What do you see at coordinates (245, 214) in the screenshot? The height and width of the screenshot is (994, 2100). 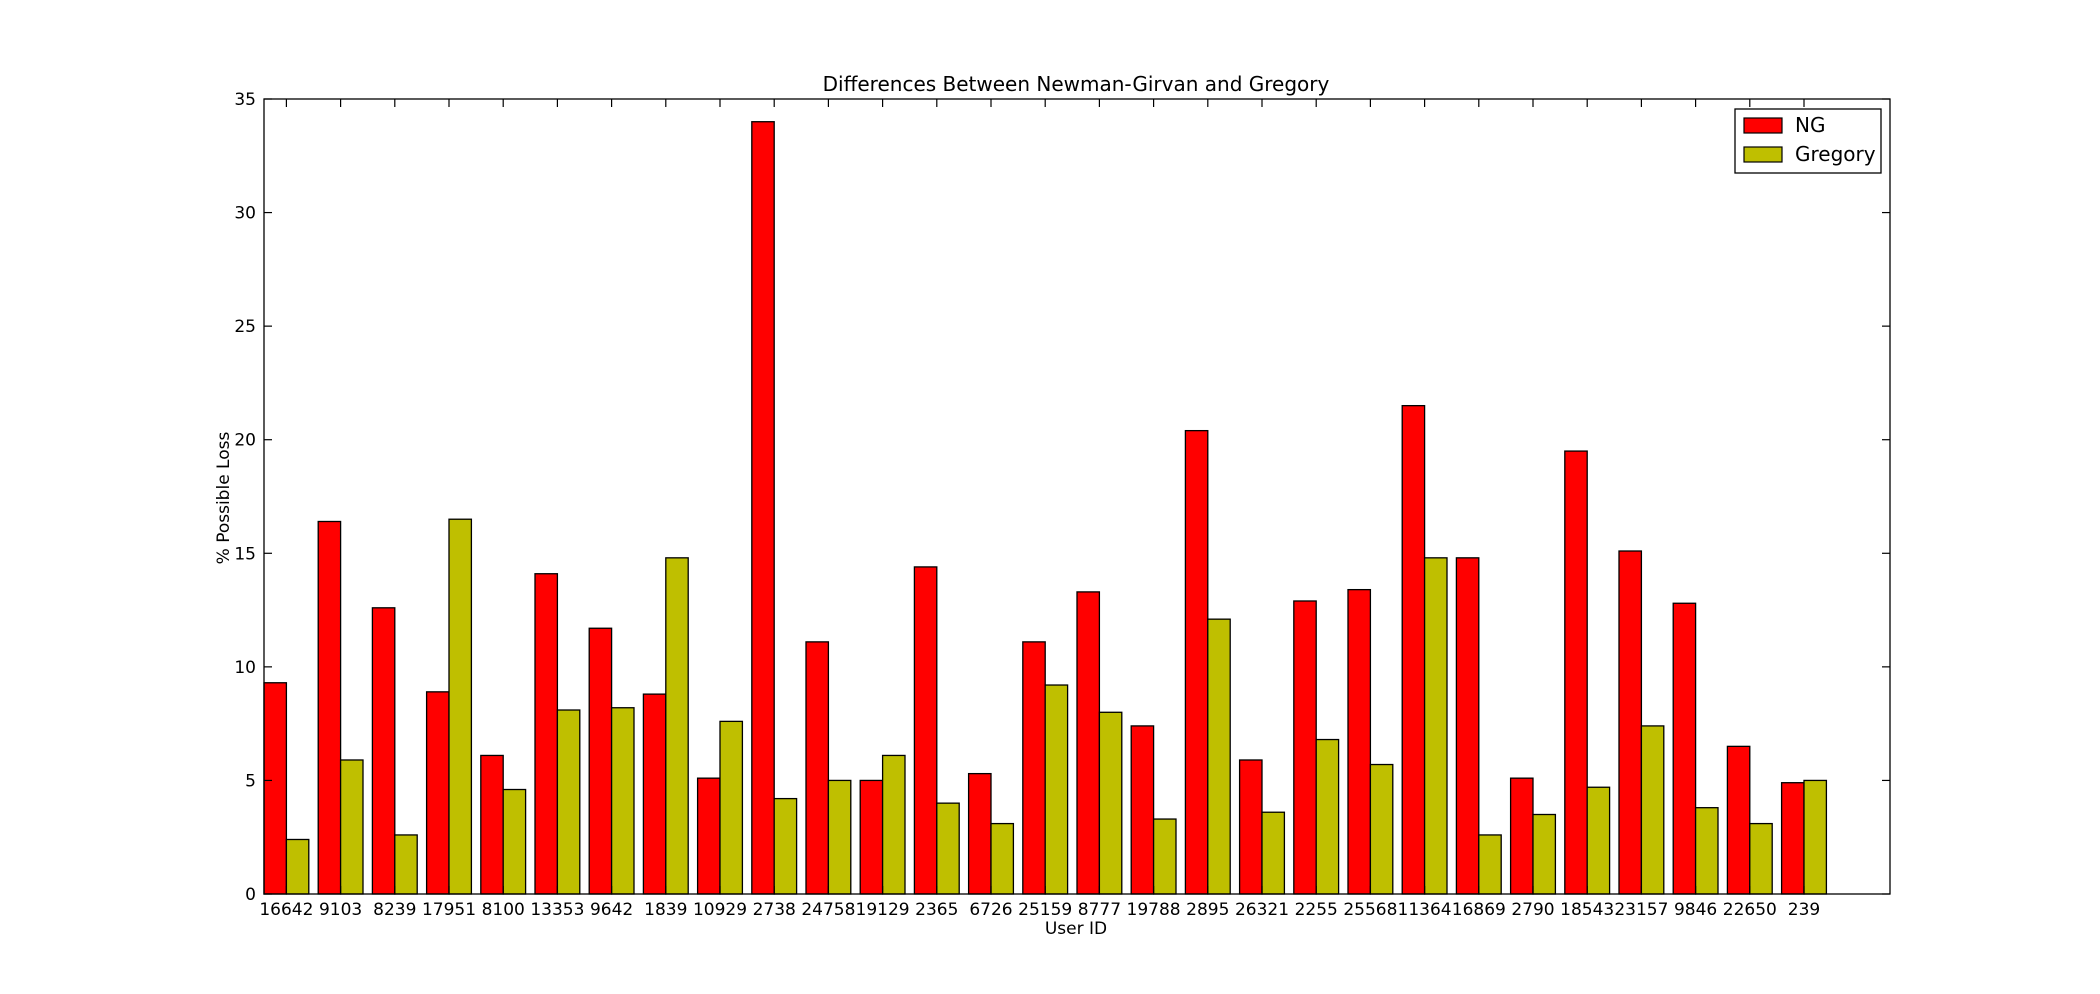 I see `y-tick-label: 30` at bounding box center [245, 214].